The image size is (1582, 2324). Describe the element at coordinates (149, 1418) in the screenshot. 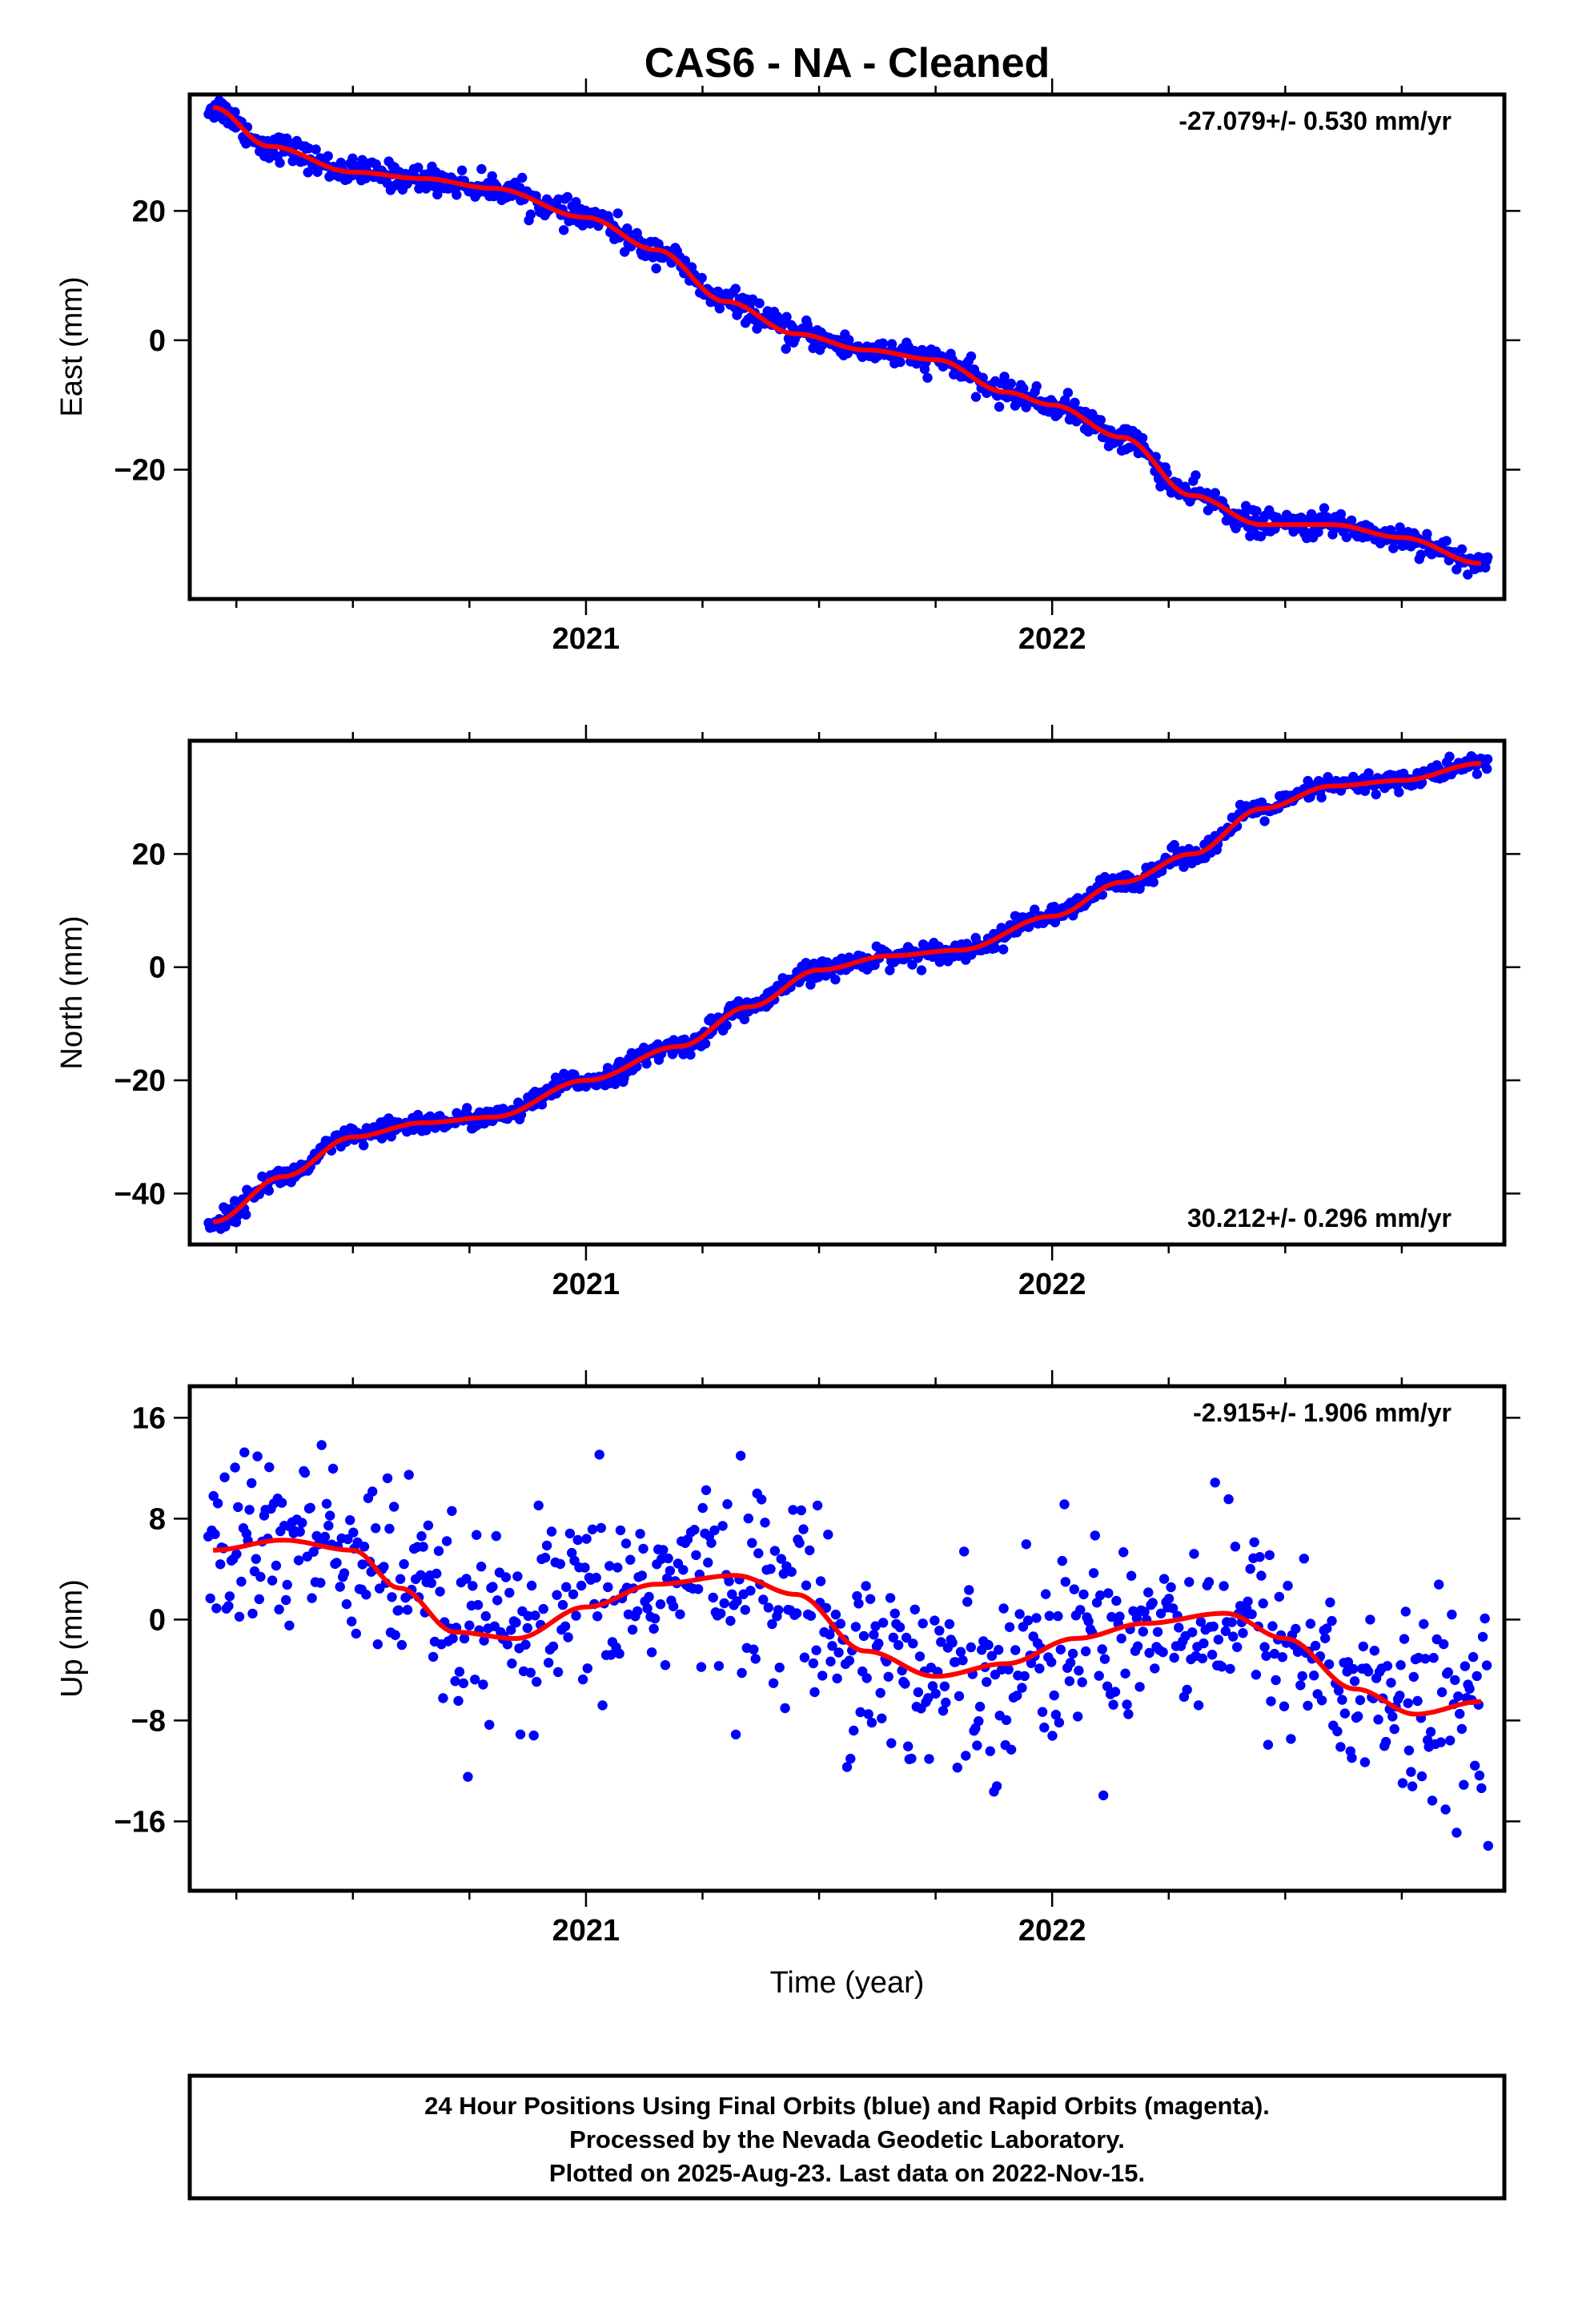

I see `y-tick-label: 16` at that location.